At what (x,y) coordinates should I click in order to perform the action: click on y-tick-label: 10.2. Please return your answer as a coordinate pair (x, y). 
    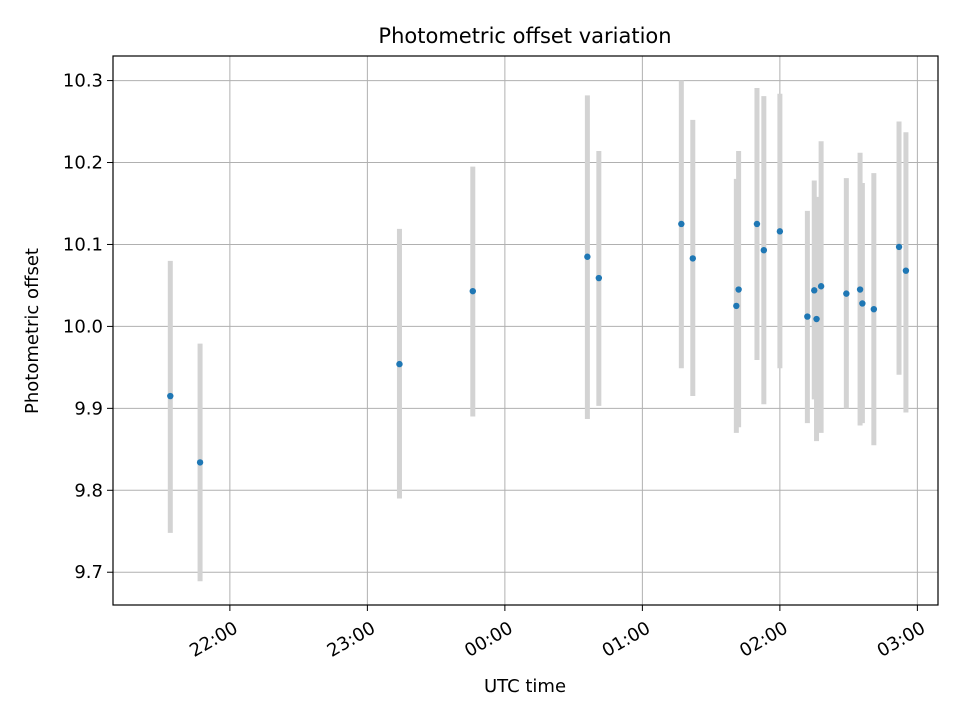
    Looking at the image, I should click on (83, 163).